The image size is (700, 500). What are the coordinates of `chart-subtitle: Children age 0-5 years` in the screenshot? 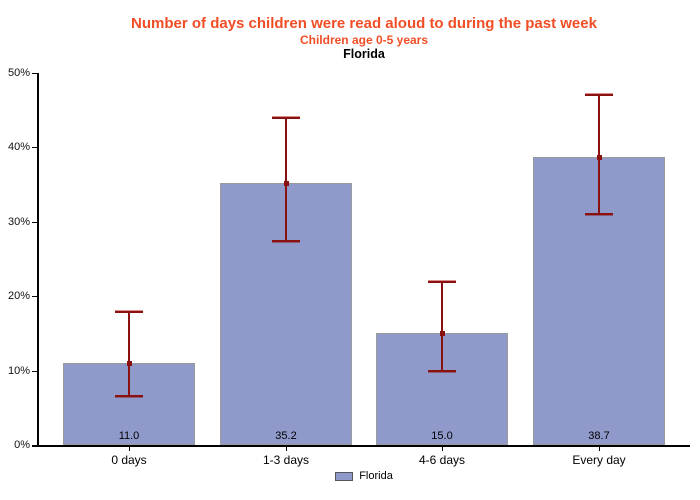 It's located at (364, 40).